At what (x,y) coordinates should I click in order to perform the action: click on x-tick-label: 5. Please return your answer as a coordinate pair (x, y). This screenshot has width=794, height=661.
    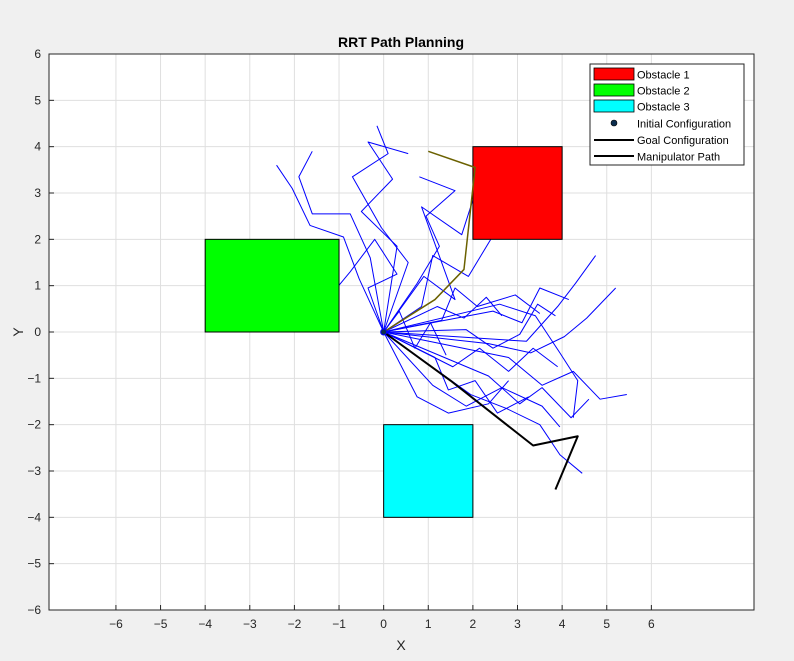
    Looking at the image, I should click on (606, 624).